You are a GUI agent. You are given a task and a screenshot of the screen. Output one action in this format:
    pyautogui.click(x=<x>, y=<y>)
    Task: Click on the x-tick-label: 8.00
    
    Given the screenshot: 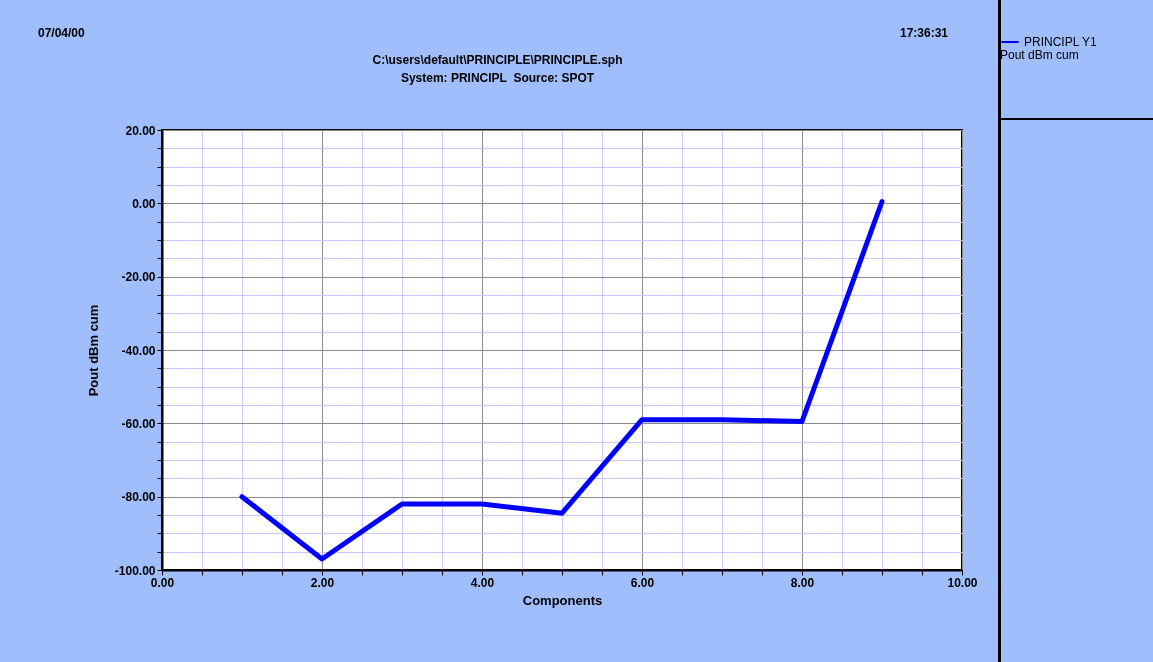 What is the action you would take?
    pyautogui.click(x=802, y=582)
    